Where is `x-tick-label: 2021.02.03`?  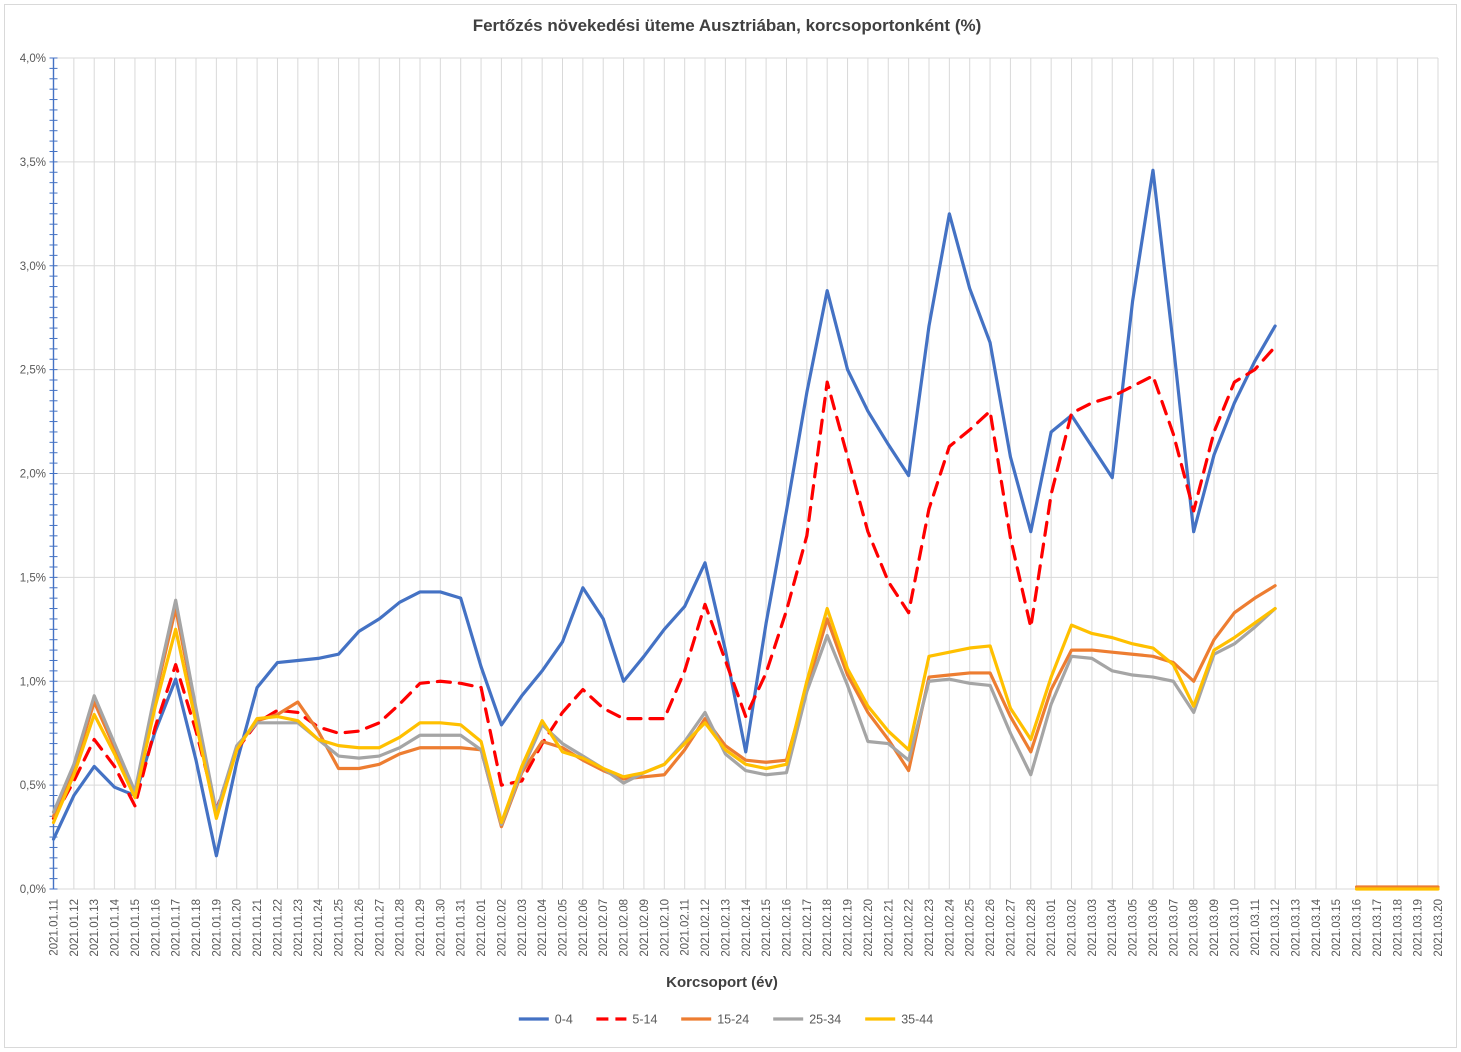
x-tick-label: 2021.02.03 is located at coordinates (523, 928).